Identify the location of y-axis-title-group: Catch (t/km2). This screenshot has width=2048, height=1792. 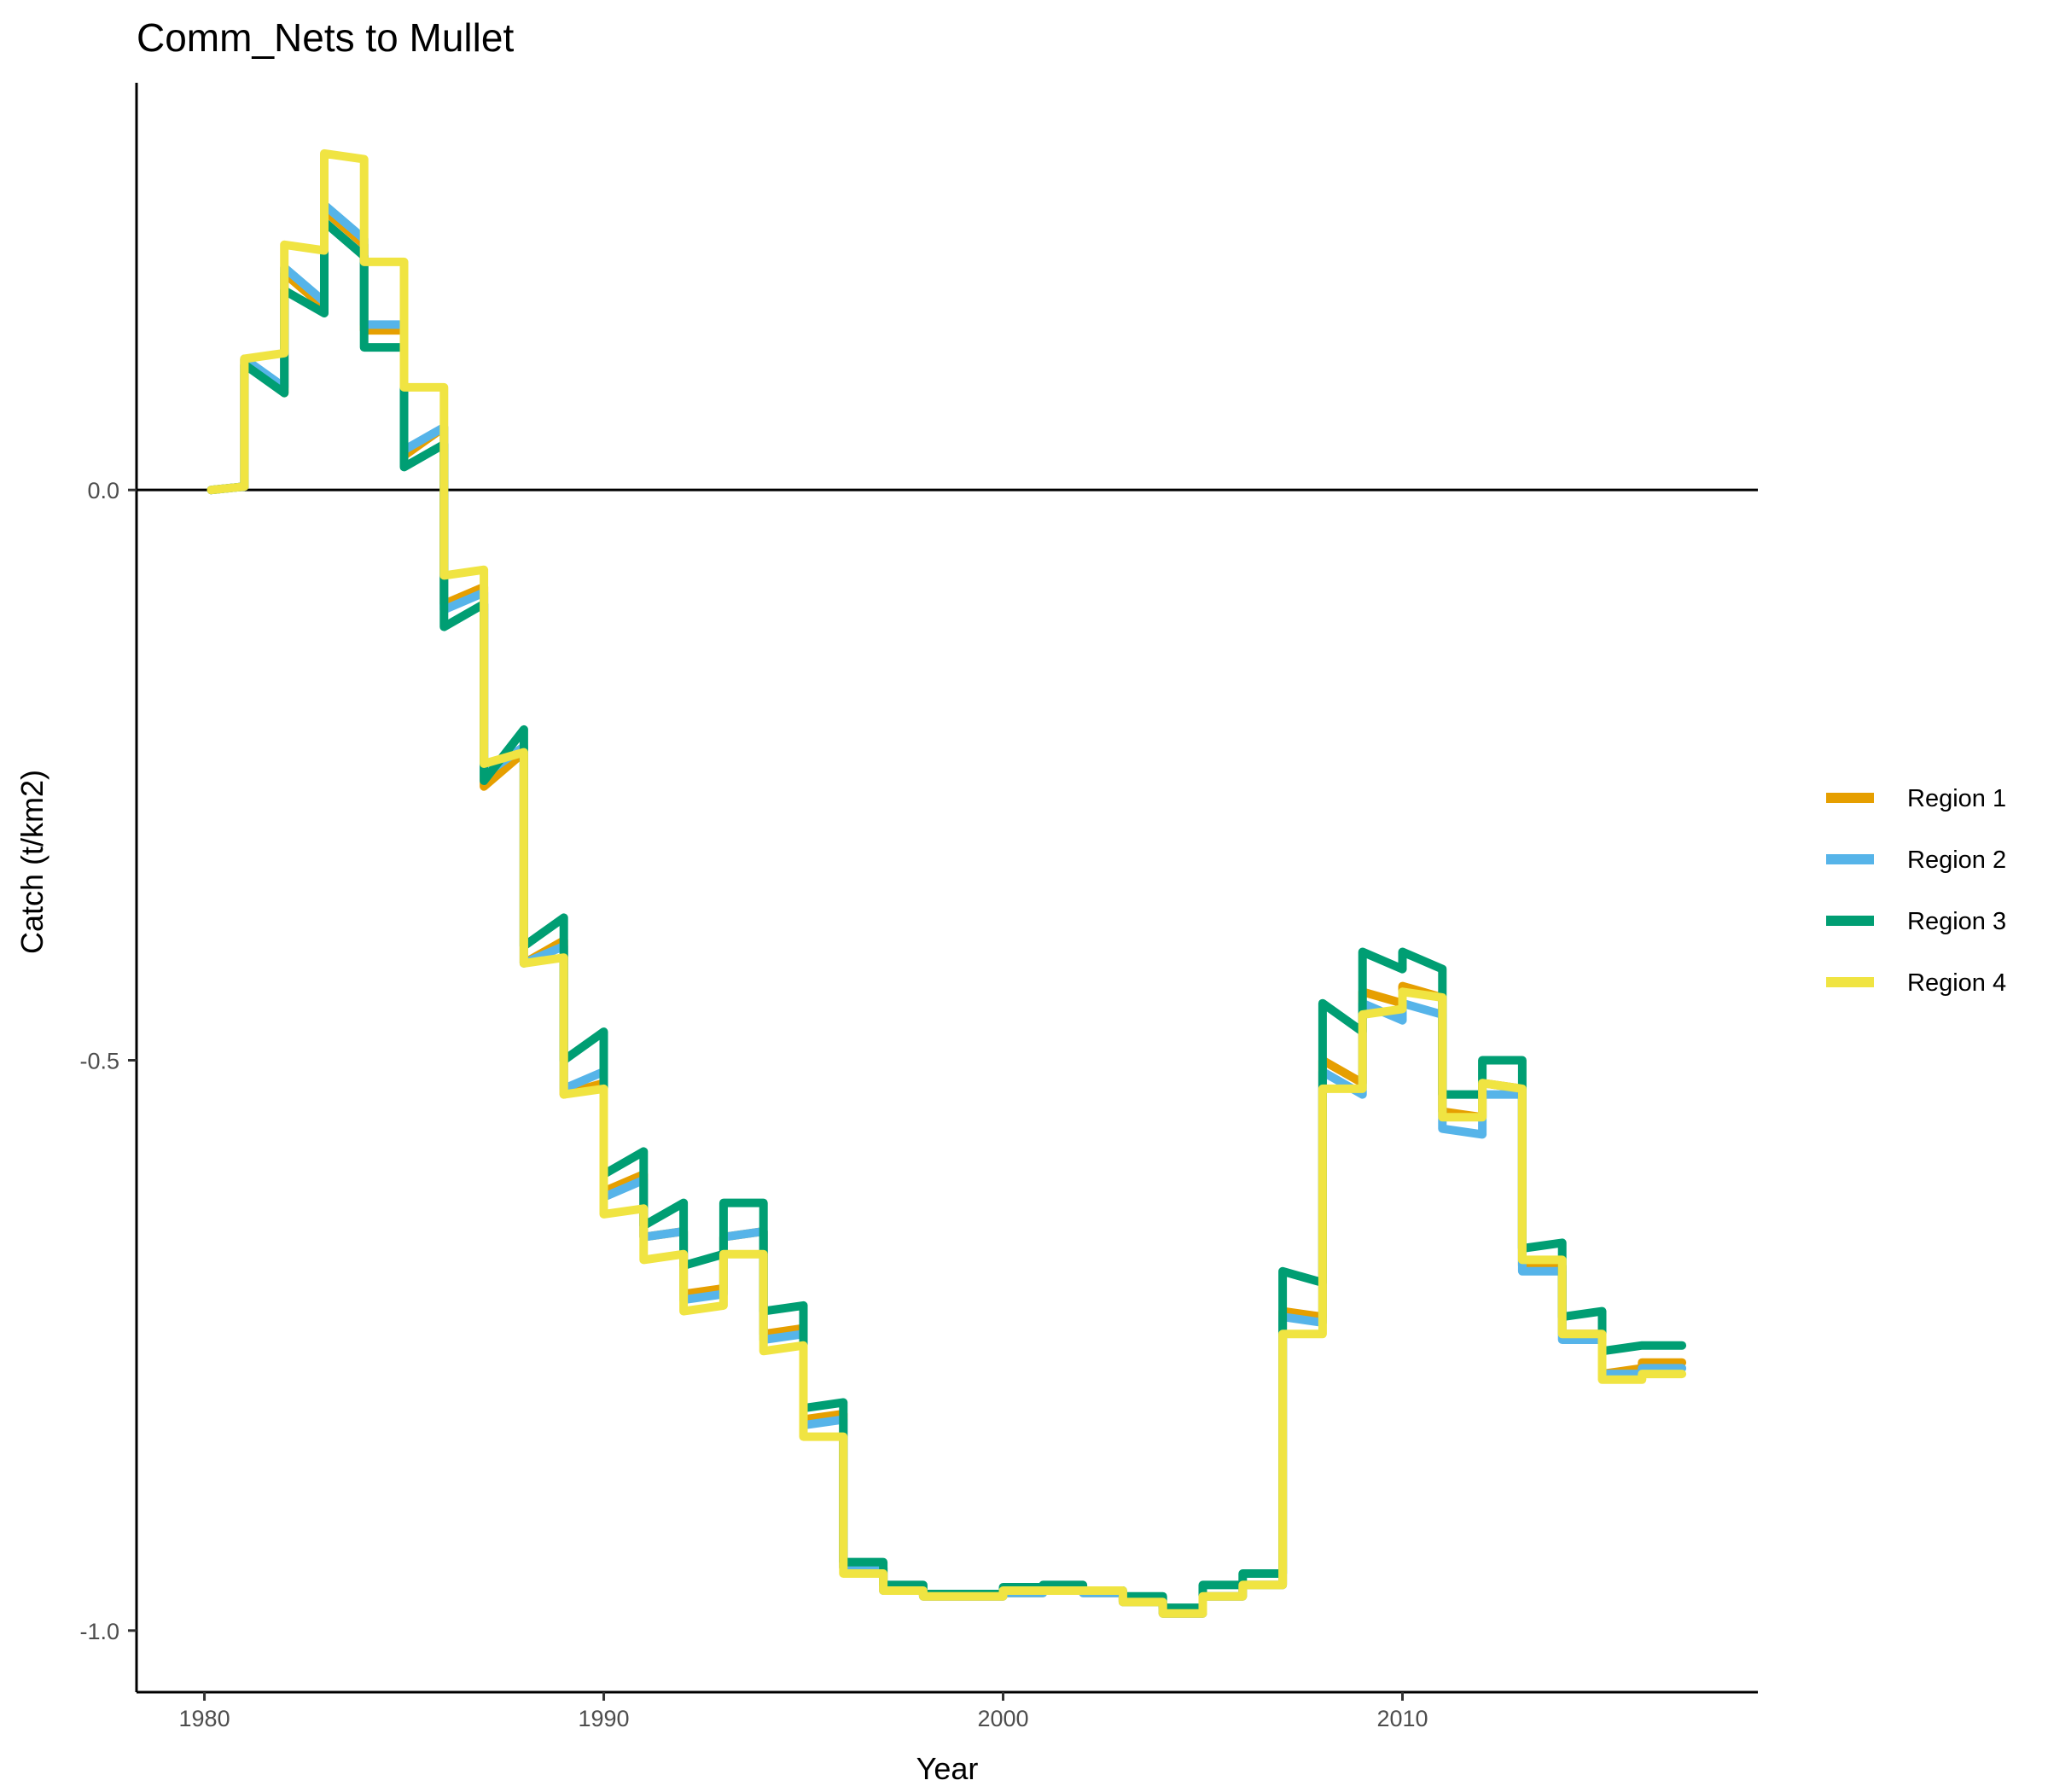
(32, 862).